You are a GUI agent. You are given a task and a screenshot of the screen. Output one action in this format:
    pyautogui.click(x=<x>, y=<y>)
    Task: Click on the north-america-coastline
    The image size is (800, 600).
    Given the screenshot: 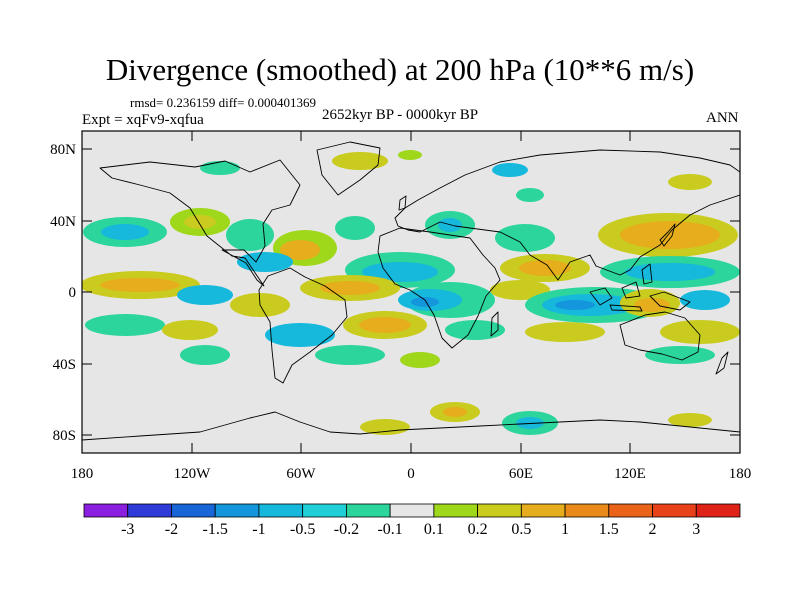 What is the action you would take?
    pyautogui.click(x=200, y=223)
    